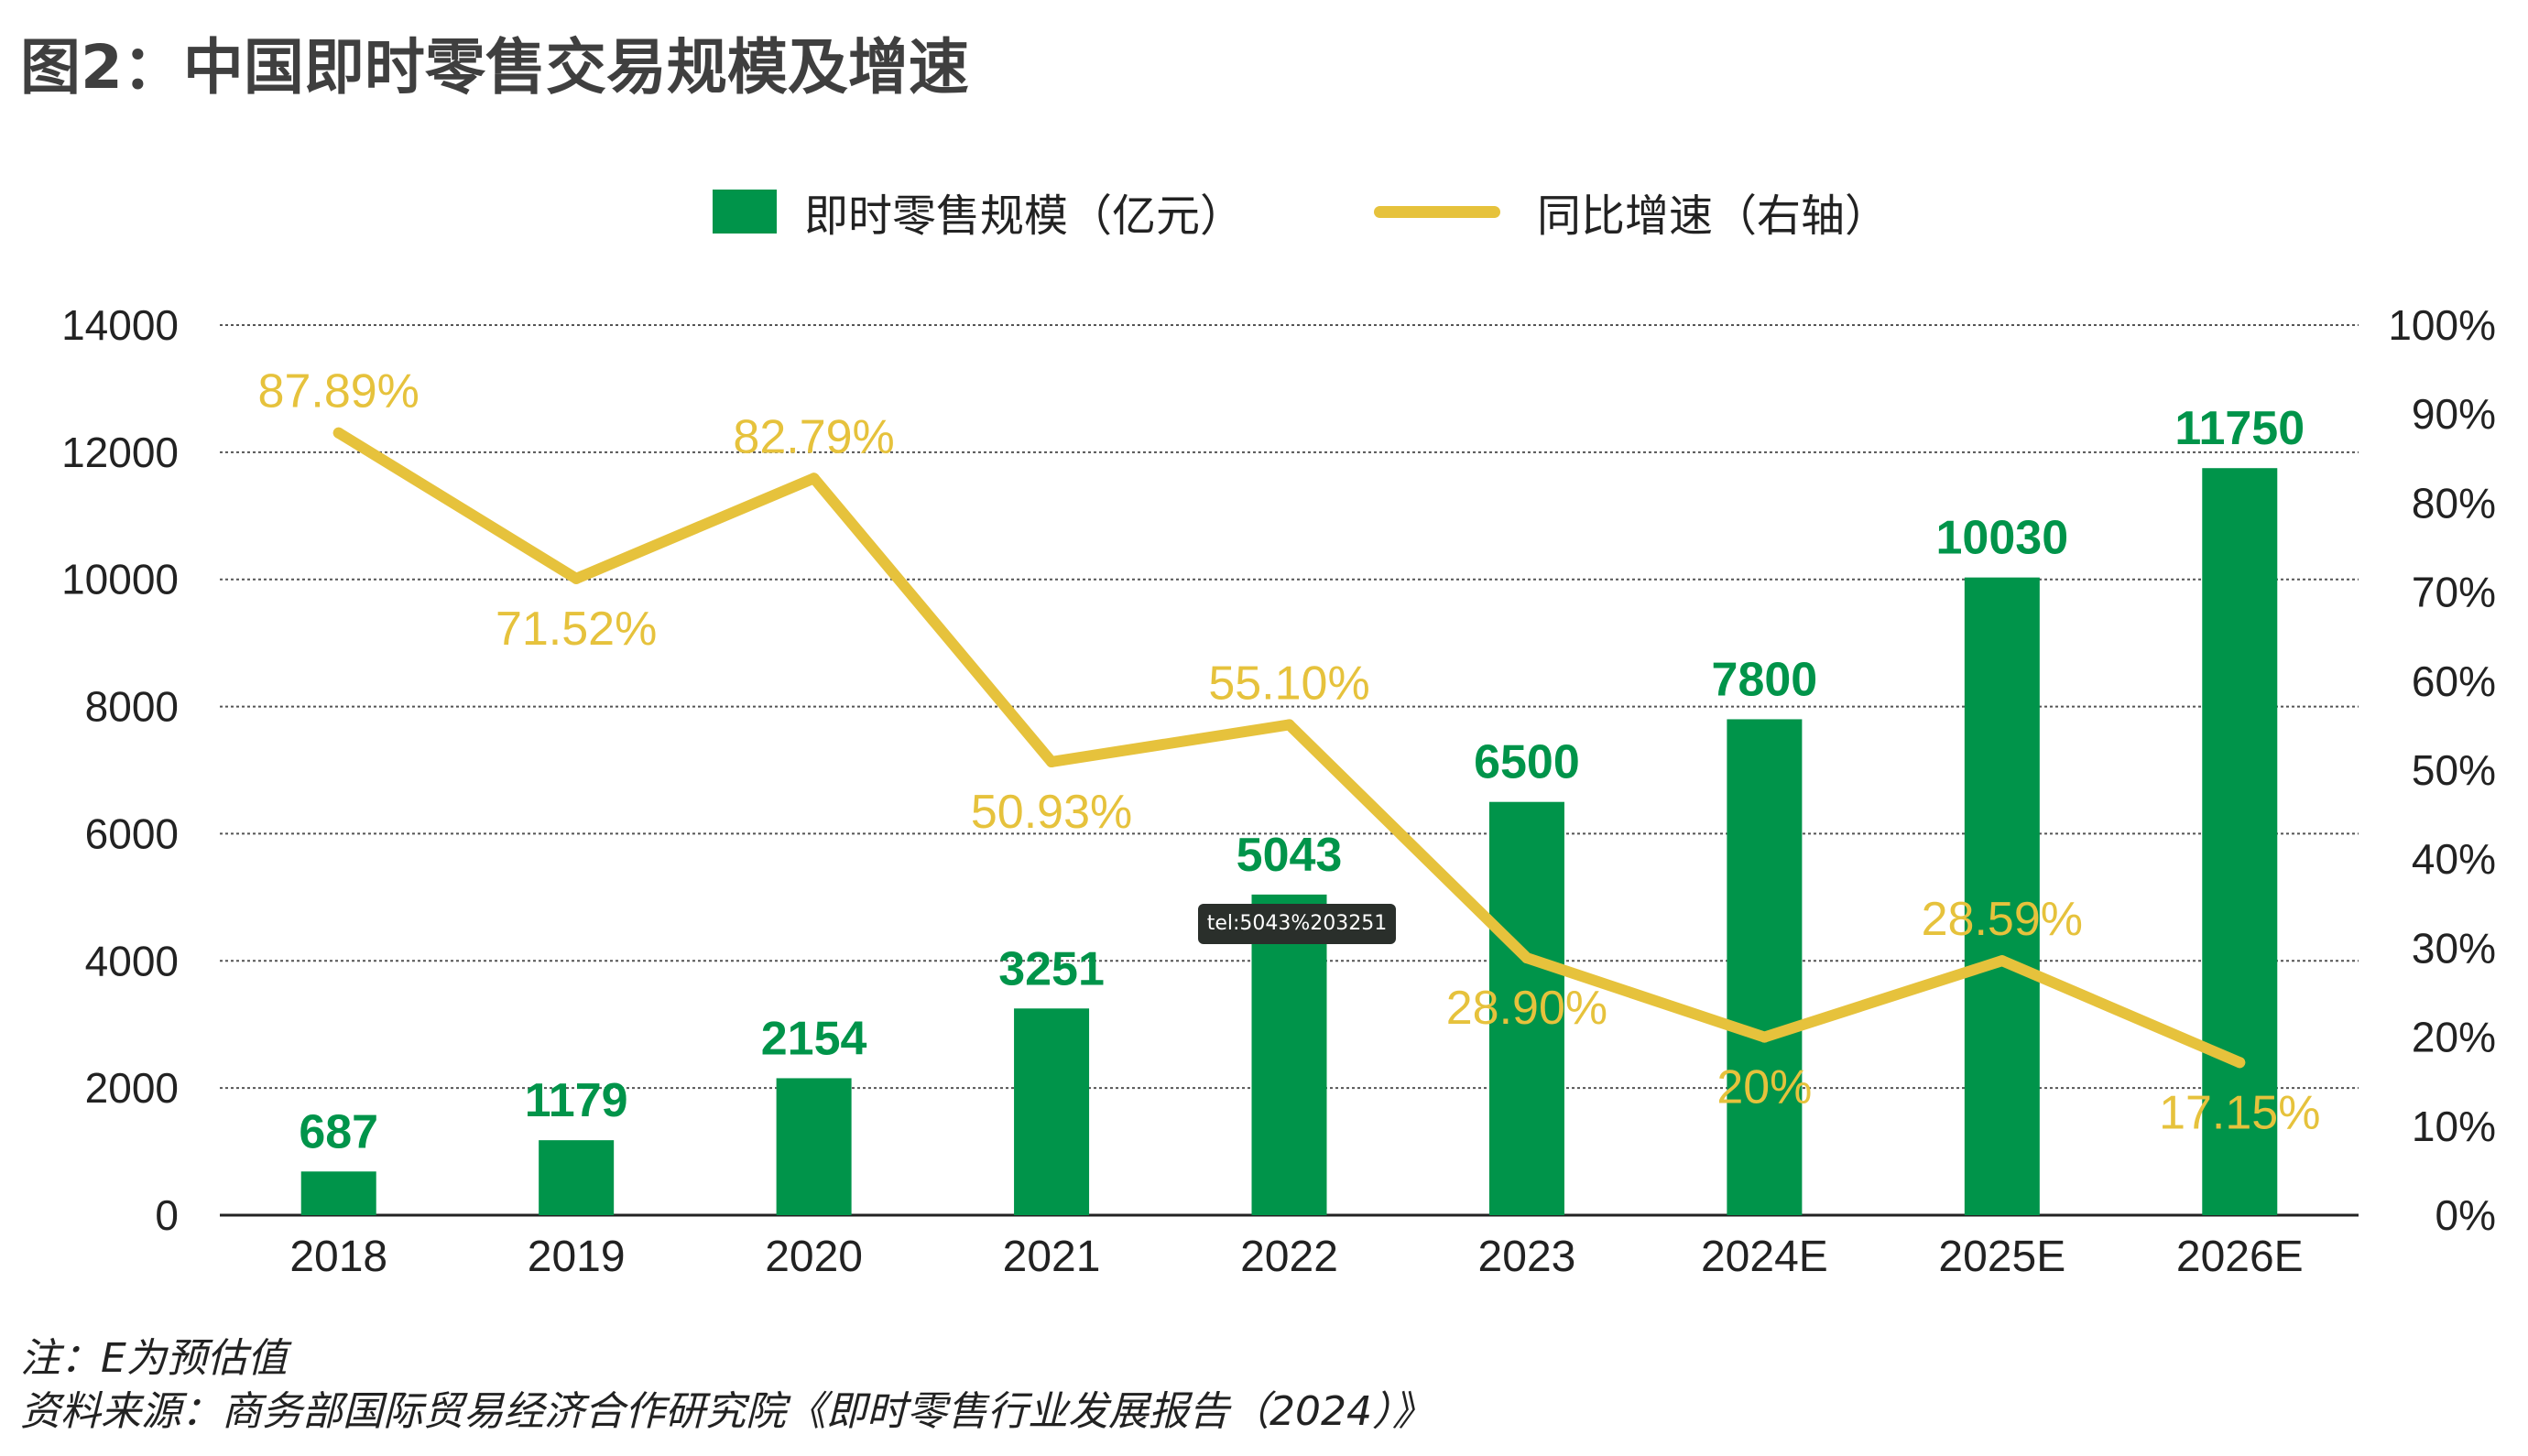 This screenshot has height=1456, width=2528. What do you see at coordinates (1051, 812) in the screenshot?
I see `line-data-label: 50.93%` at bounding box center [1051, 812].